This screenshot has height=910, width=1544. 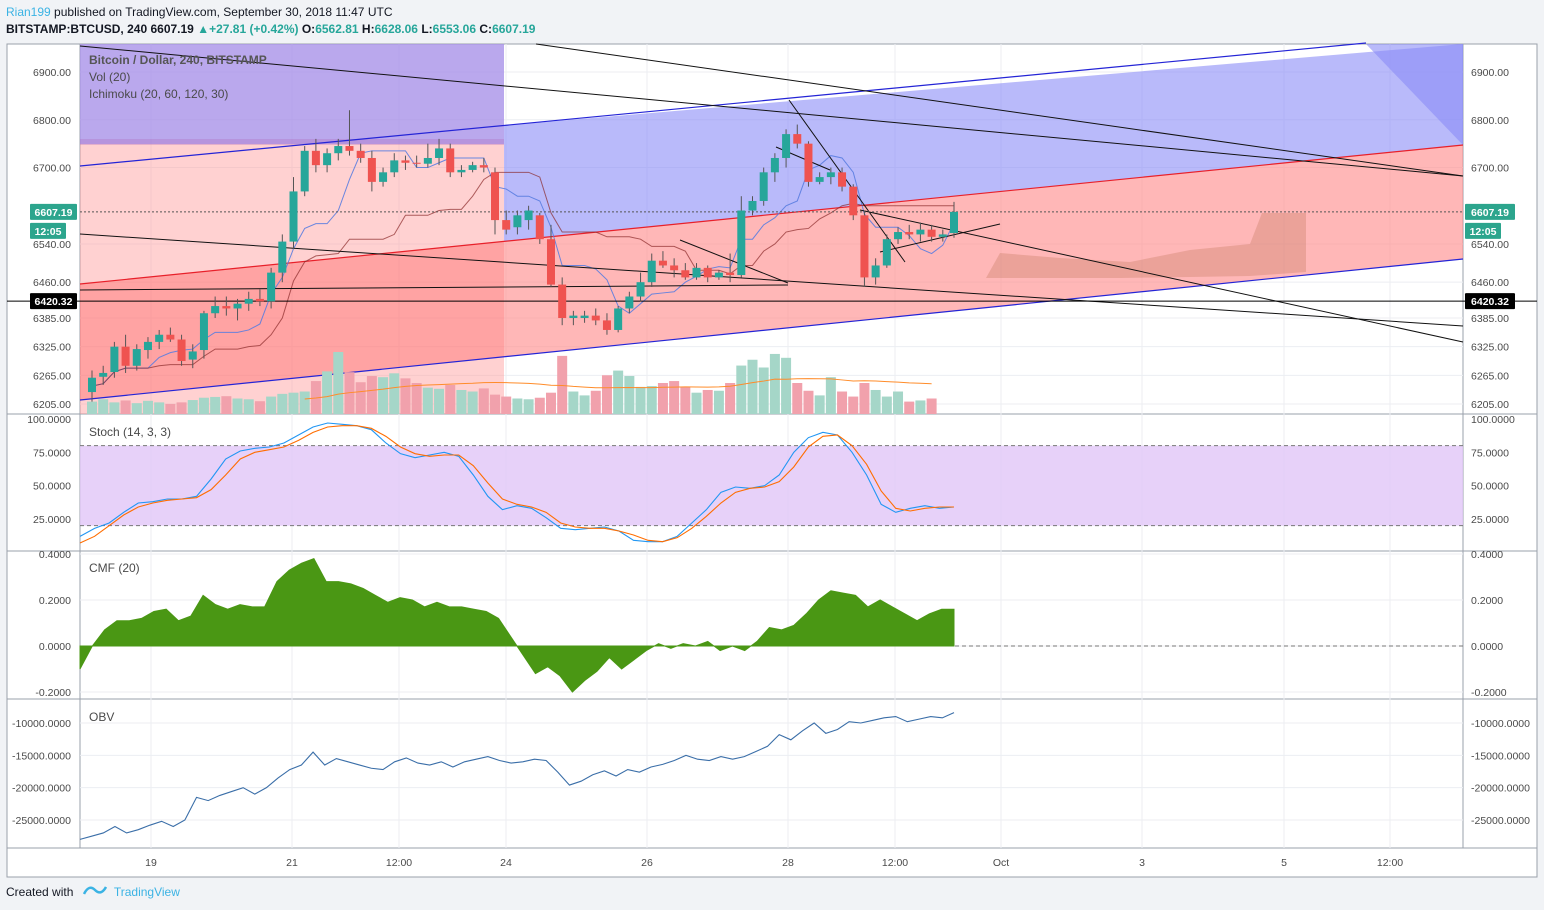 What do you see at coordinates (52, 121) in the screenshot?
I see `price-tick-label-left: 6800.00` at bounding box center [52, 121].